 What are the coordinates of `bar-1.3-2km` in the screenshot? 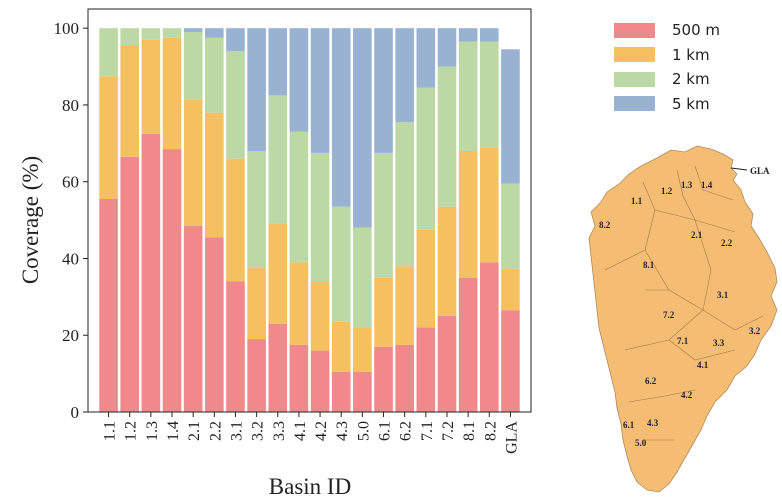 It's located at (151, 34).